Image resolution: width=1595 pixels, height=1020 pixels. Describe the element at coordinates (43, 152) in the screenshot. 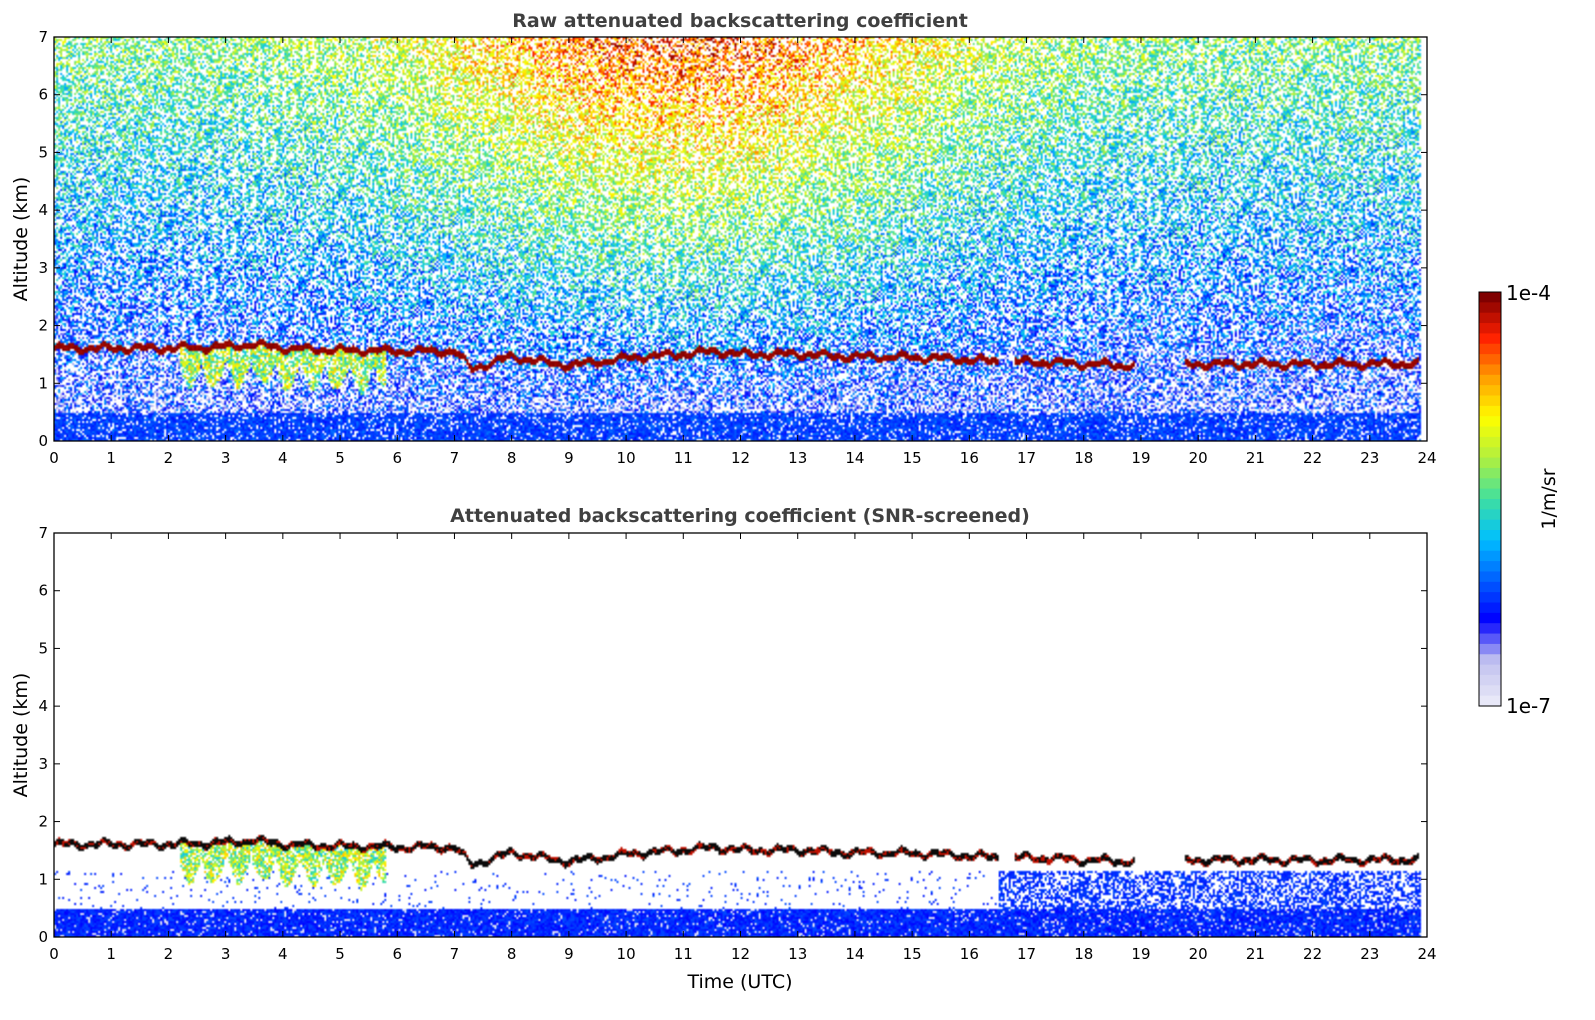

I see `y-tick-label: 5` at that location.